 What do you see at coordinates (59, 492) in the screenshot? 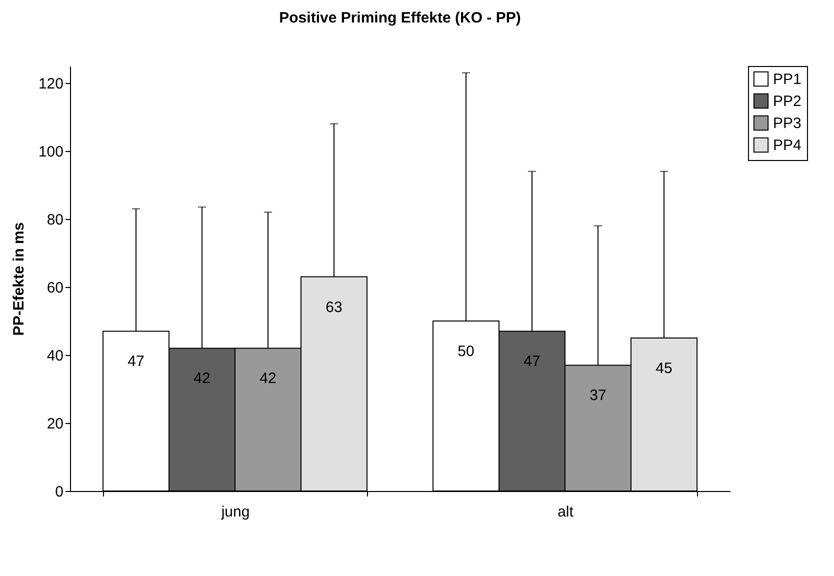
I see `y-tick-label: 0` at bounding box center [59, 492].